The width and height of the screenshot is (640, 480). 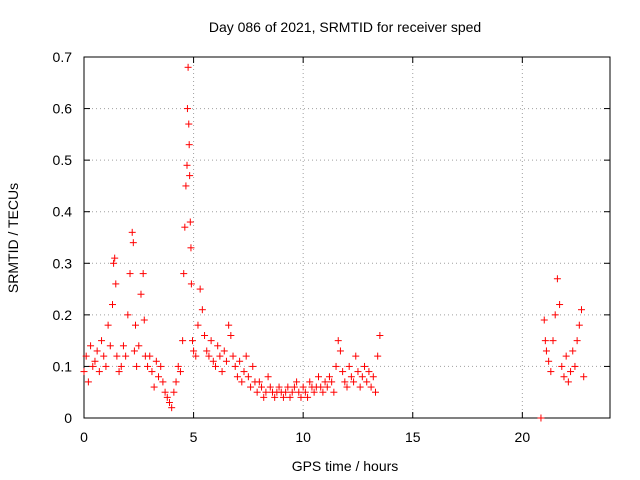 I want to click on y-tick-label: 0.3, so click(x=63, y=263).